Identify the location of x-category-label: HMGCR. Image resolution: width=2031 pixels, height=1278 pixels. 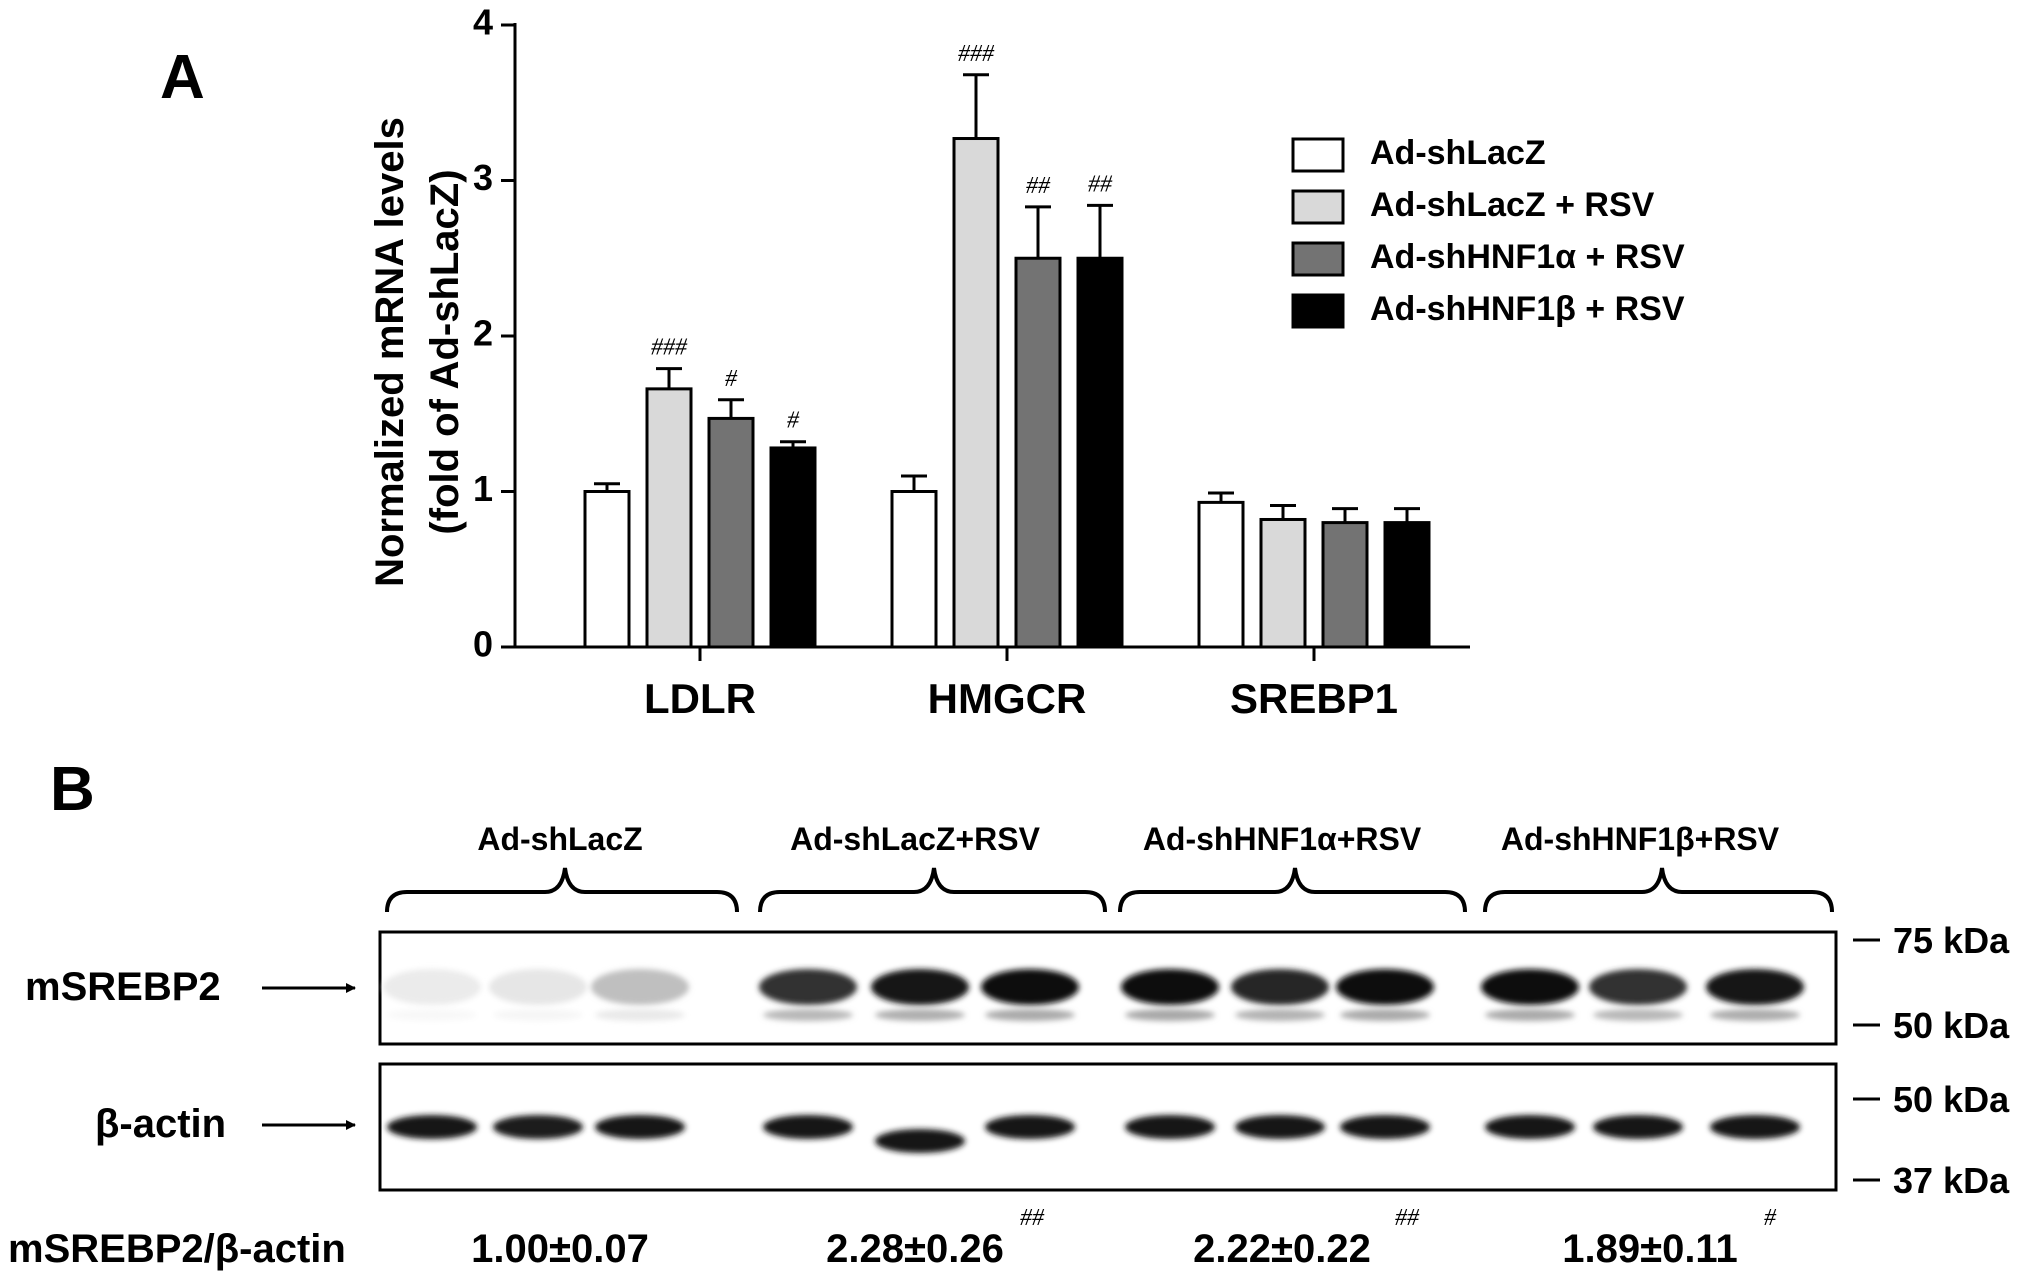
(1007, 698).